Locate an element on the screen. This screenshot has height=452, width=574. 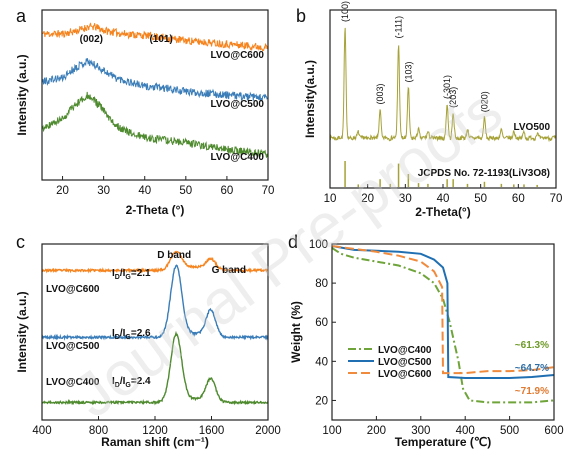
peak-label: (-301) is located at coordinates (447, 87).